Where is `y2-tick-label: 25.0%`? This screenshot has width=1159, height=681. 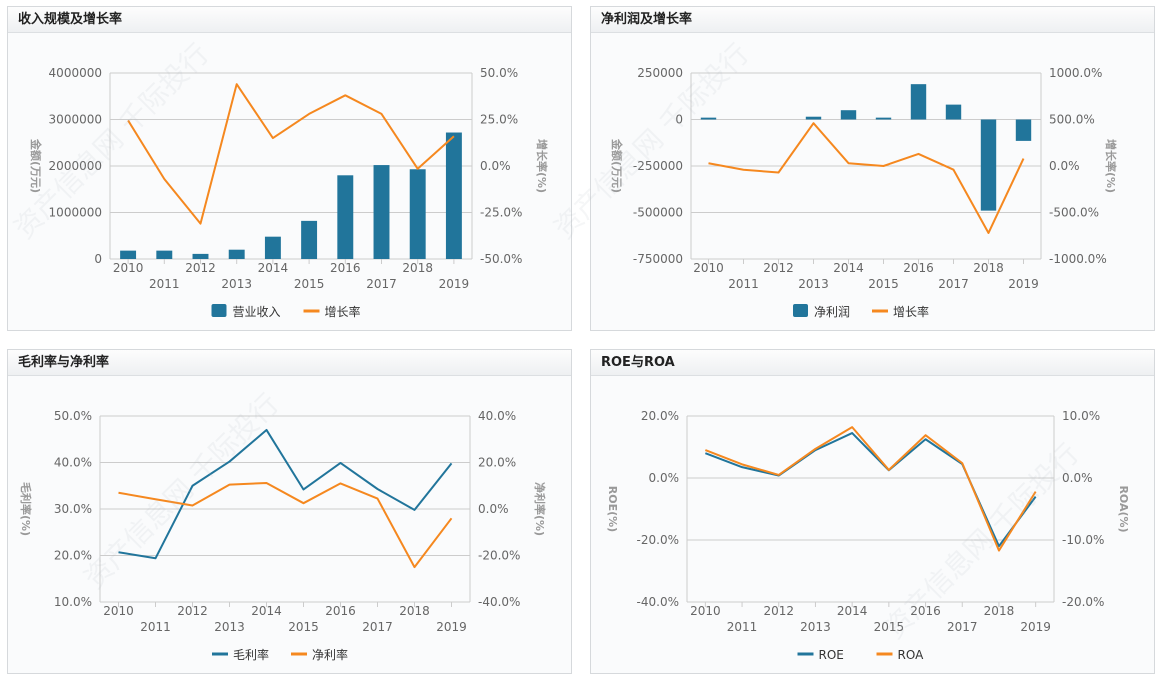 y2-tick-label: 25.0% is located at coordinates (499, 120).